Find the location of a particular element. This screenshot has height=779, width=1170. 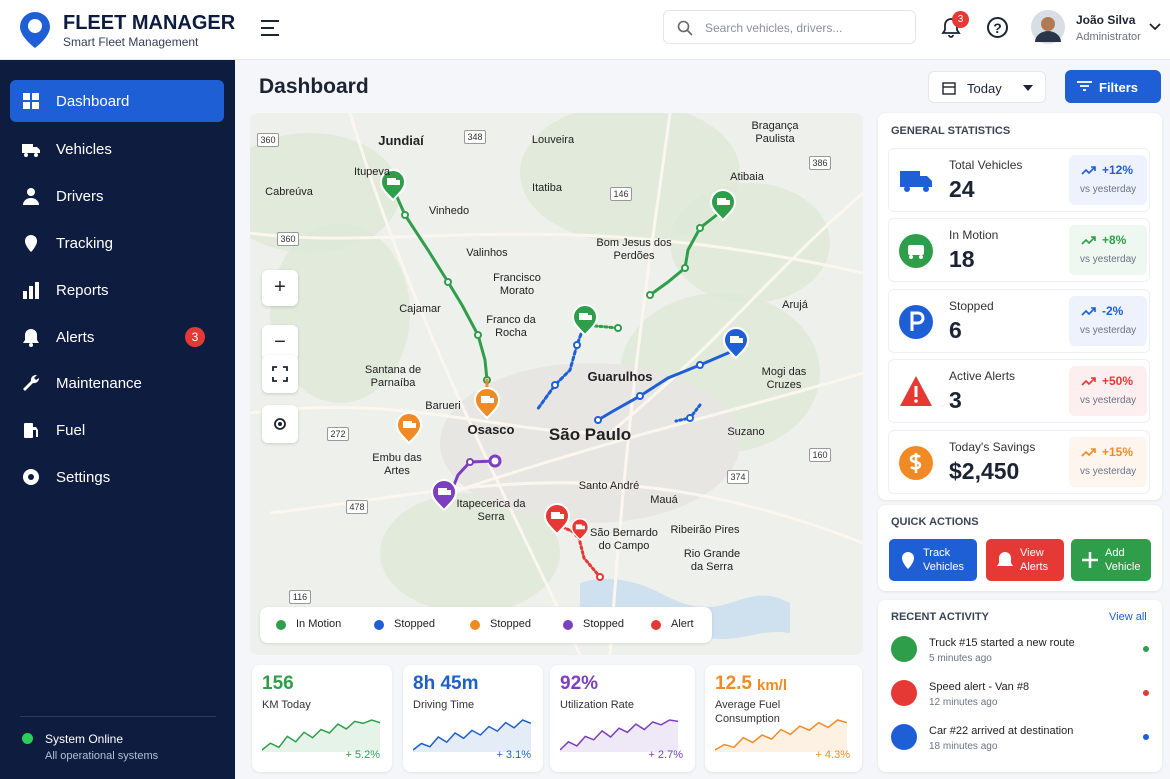

sparkline-area is located at coordinates (472, 736).